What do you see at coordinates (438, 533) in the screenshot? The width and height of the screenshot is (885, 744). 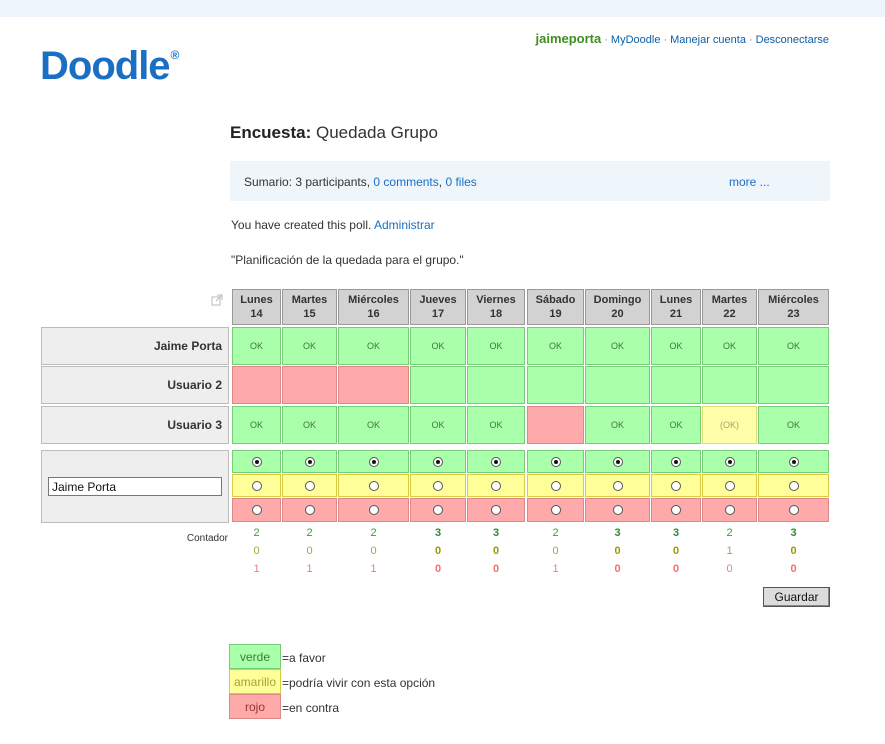 I see `count-yes: 3` at bounding box center [438, 533].